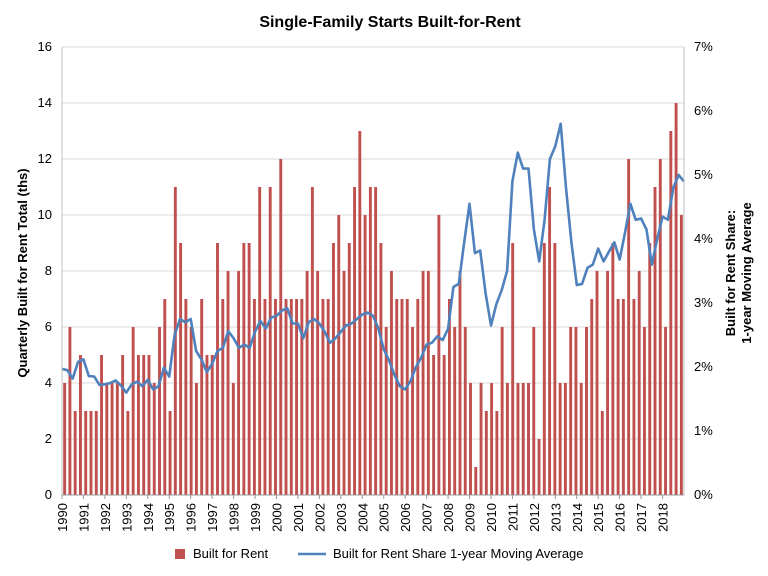 Image resolution: width=768 pixels, height=576 pixels. I want to click on y-left-tick-label: 8, so click(48, 270).